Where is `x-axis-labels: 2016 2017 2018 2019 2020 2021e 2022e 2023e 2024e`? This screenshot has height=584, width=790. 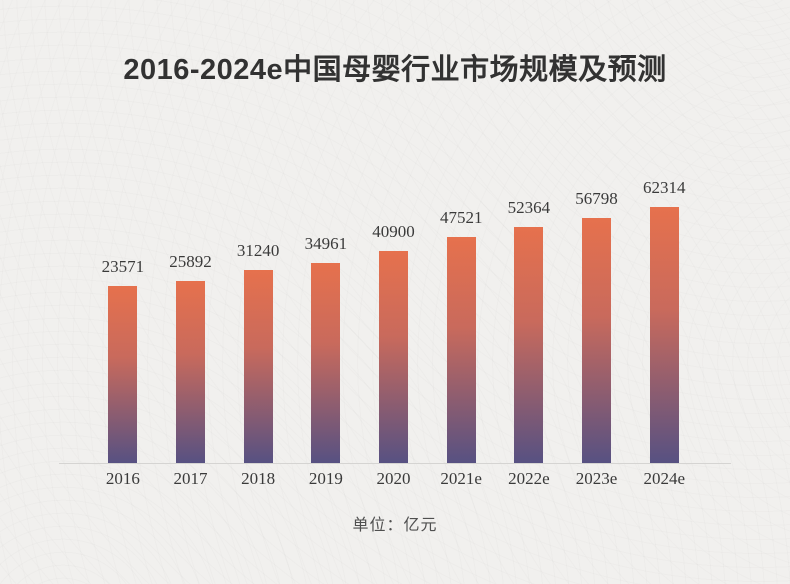 x-axis-labels: 2016 2017 2018 2019 2020 2021e 2022e 2023e 2024e is located at coordinates (393, 479).